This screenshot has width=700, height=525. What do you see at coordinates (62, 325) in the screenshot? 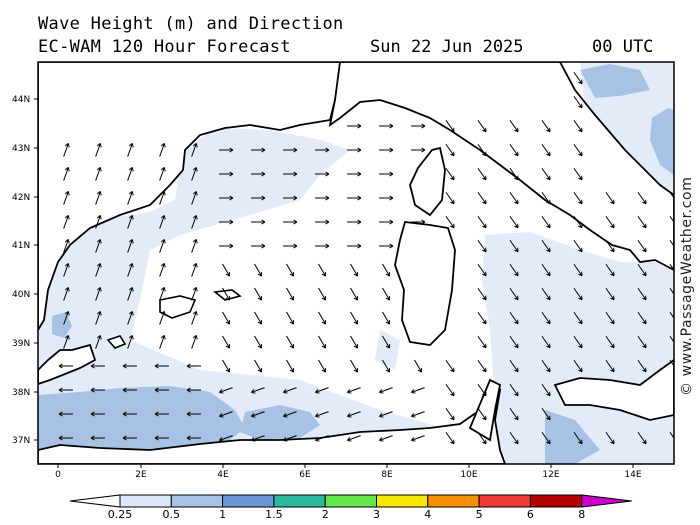
I see `wave-band-mid-west` at bounding box center [62, 325].